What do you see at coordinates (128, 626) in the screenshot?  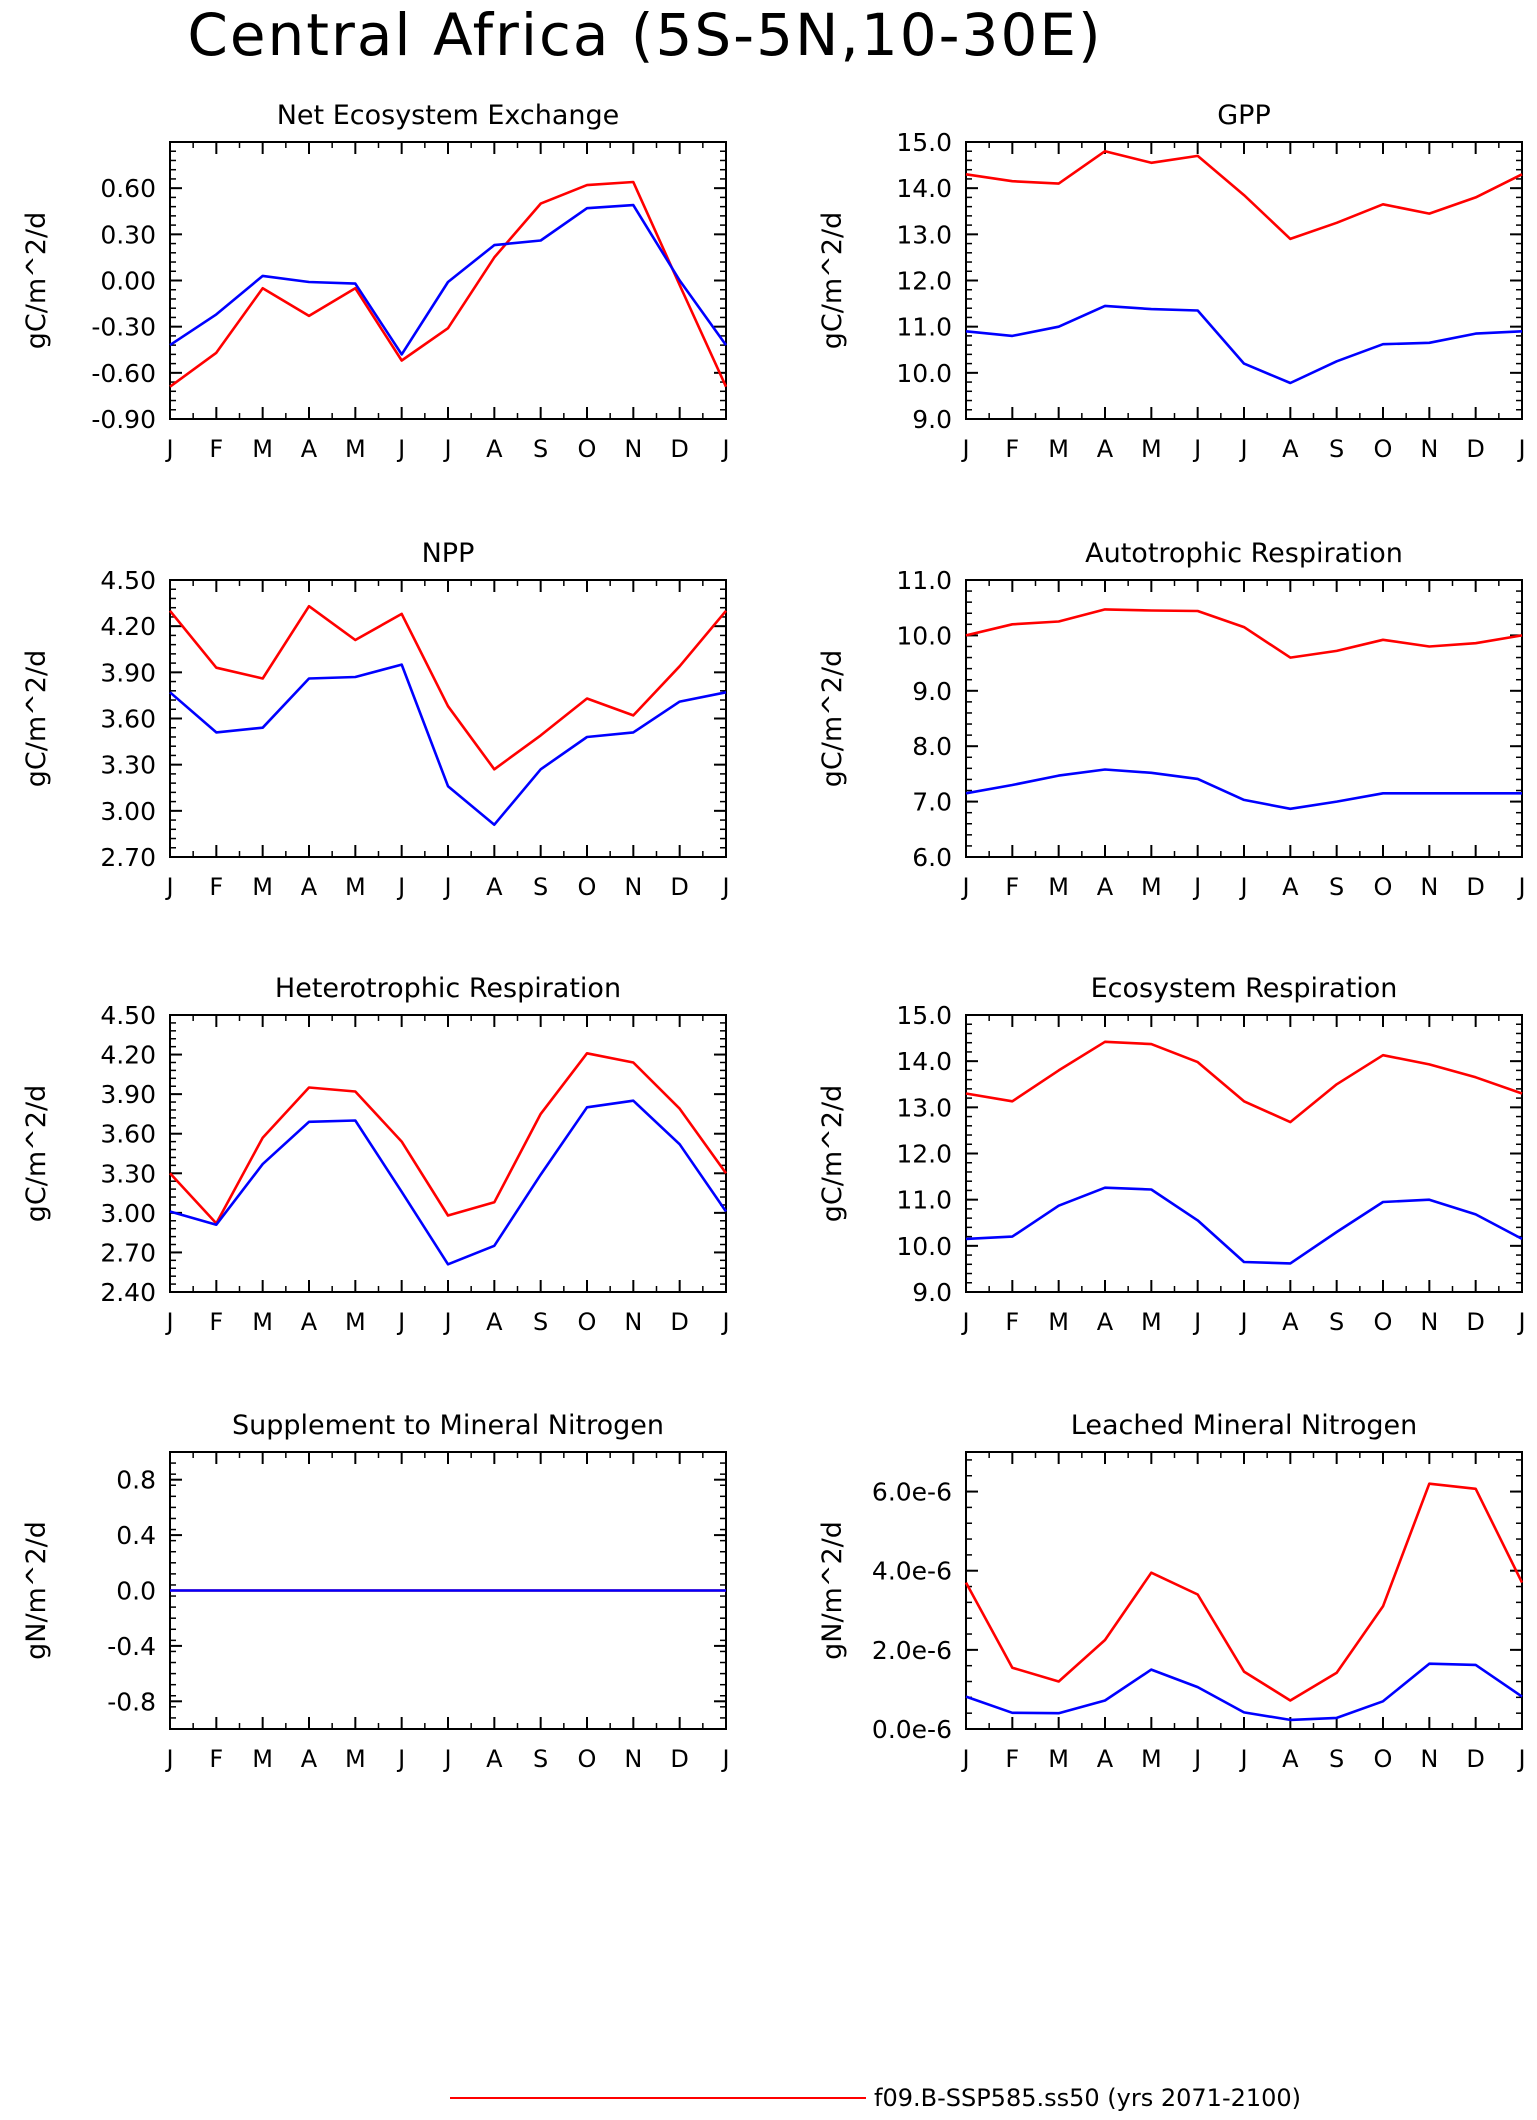 I see `y-tick-label: 4.20` at bounding box center [128, 626].